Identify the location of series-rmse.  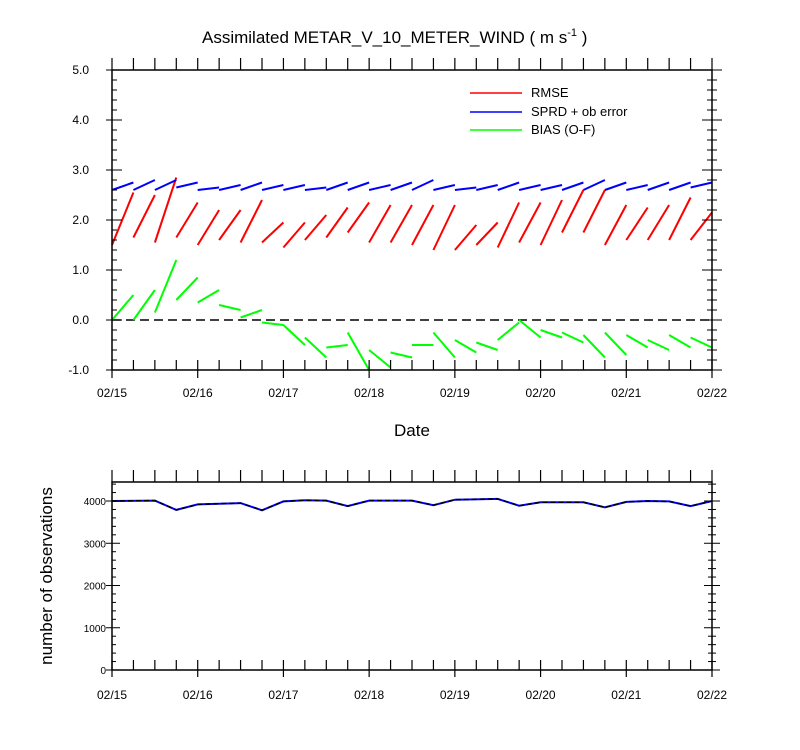
(412, 214).